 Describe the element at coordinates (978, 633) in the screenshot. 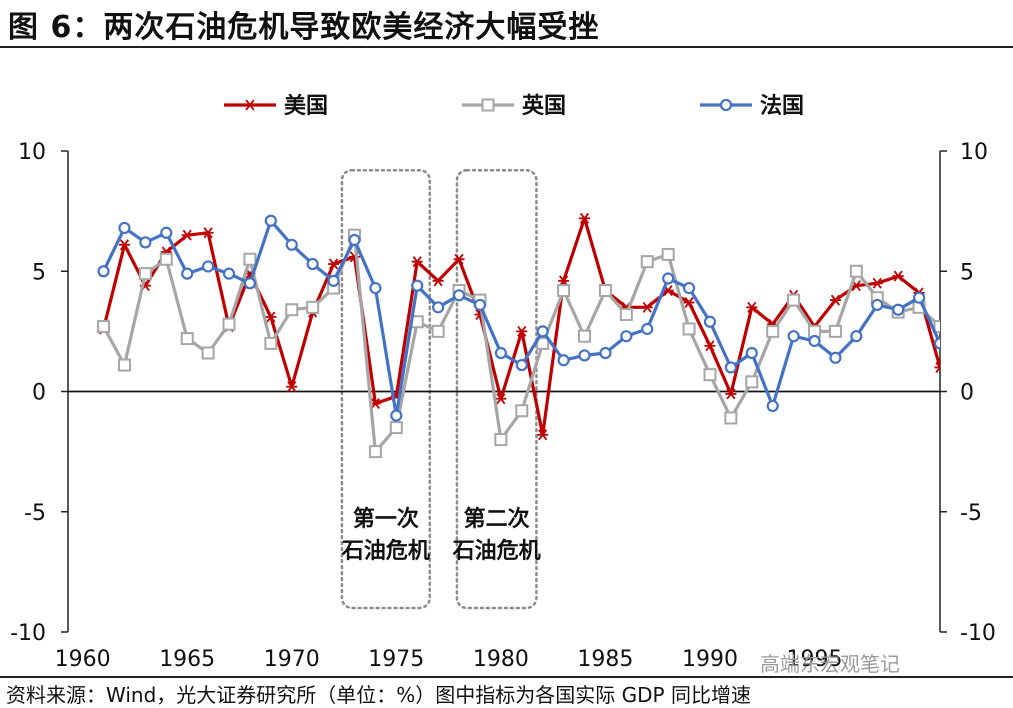

I see `y-tick-label-right: -10` at that location.